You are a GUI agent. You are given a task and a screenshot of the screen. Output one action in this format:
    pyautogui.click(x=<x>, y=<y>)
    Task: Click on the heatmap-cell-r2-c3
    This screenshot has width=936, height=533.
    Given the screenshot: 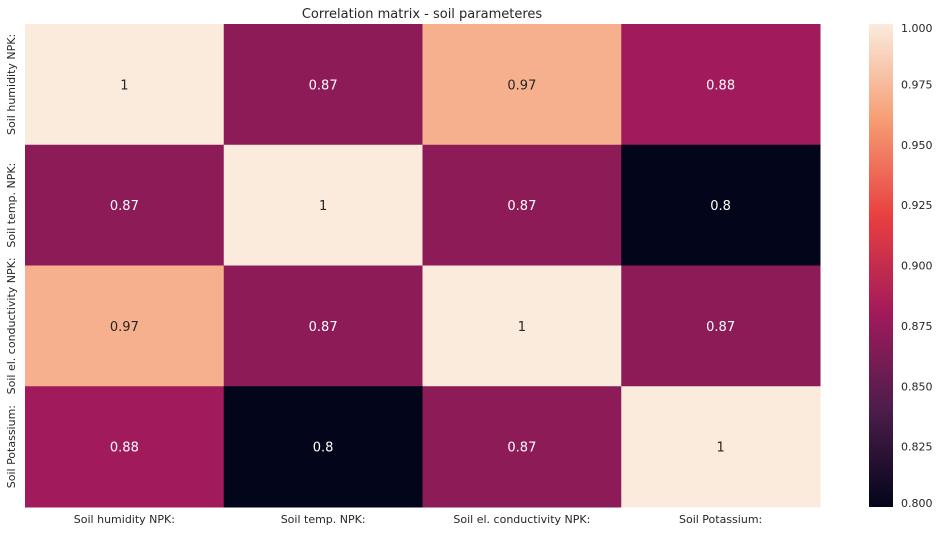 What is the action you would take?
    pyautogui.click(x=721, y=326)
    